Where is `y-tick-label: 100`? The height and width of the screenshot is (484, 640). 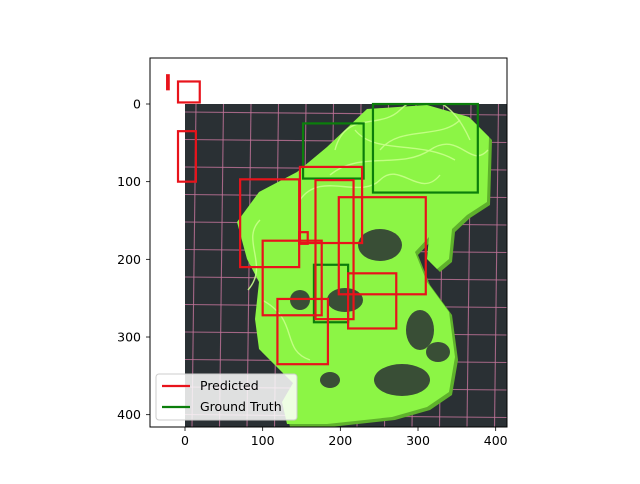
y-tick-label: 100 is located at coordinates (129, 181).